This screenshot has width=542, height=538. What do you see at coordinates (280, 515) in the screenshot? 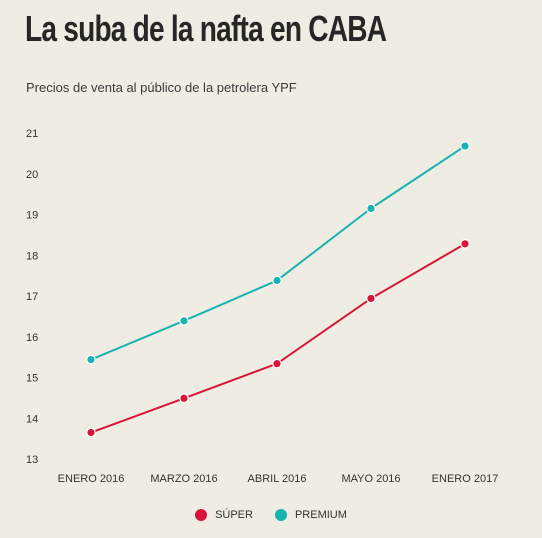
I see `legend-marker-premium` at bounding box center [280, 515].